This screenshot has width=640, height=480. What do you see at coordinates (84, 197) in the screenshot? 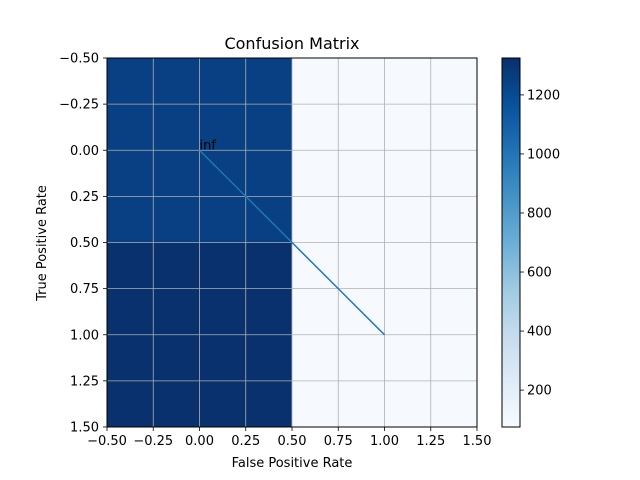
I see `y-tick-label-3: 0.25` at bounding box center [84, 197].